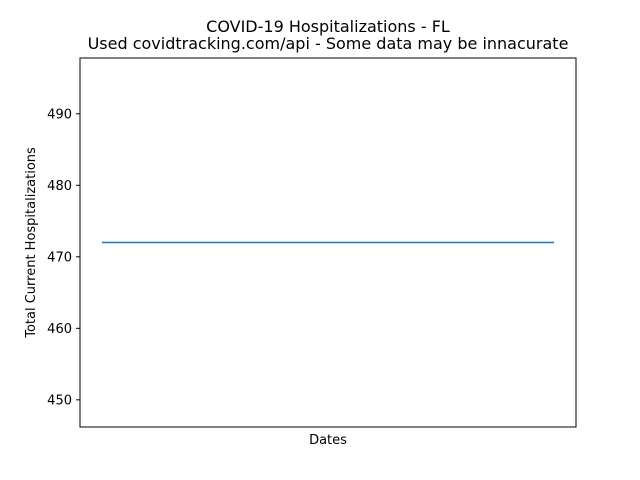 The width and height of the screenshot is (640, 480). Describe the element at coordinates (328, 26) in the screenshot. I see `chart-title: COVID-19 Hospitalizations - FL` at that location.